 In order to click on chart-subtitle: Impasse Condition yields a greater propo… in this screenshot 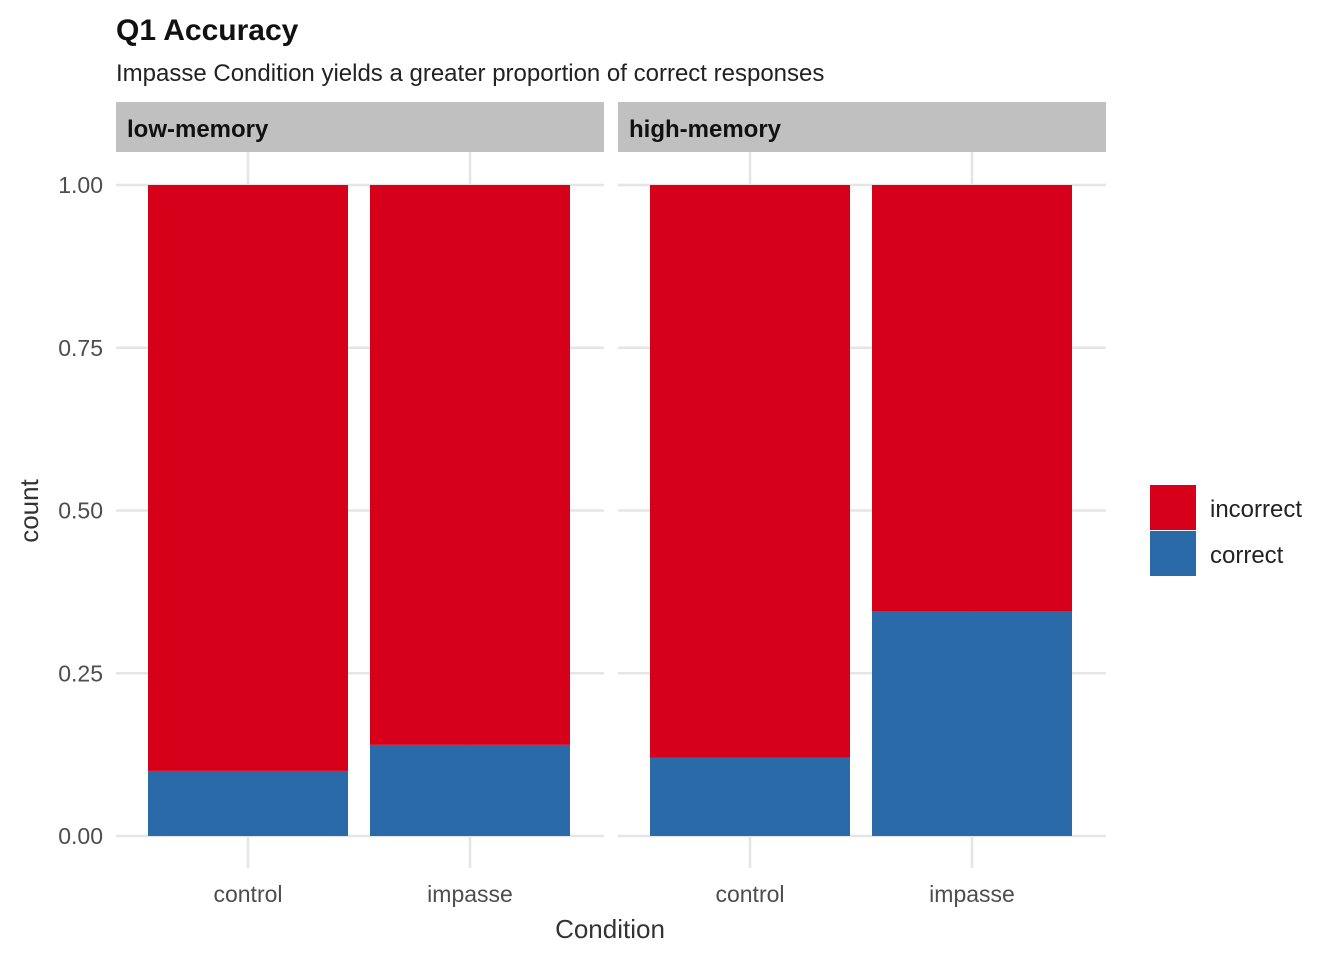, I will do `click(470, 73)`.